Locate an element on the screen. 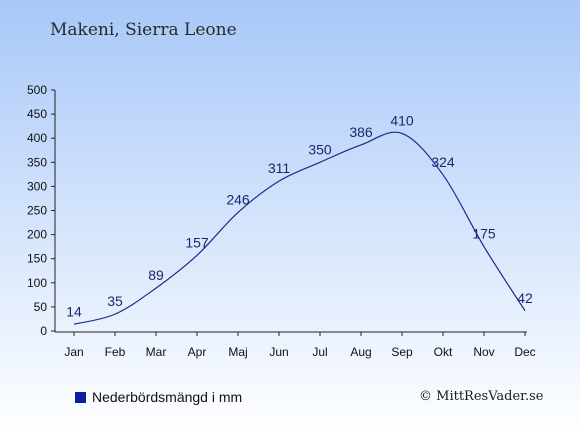 This screenshot has width=580, height=435. x-tick-label: Feb is located at coordinates (115, 352).